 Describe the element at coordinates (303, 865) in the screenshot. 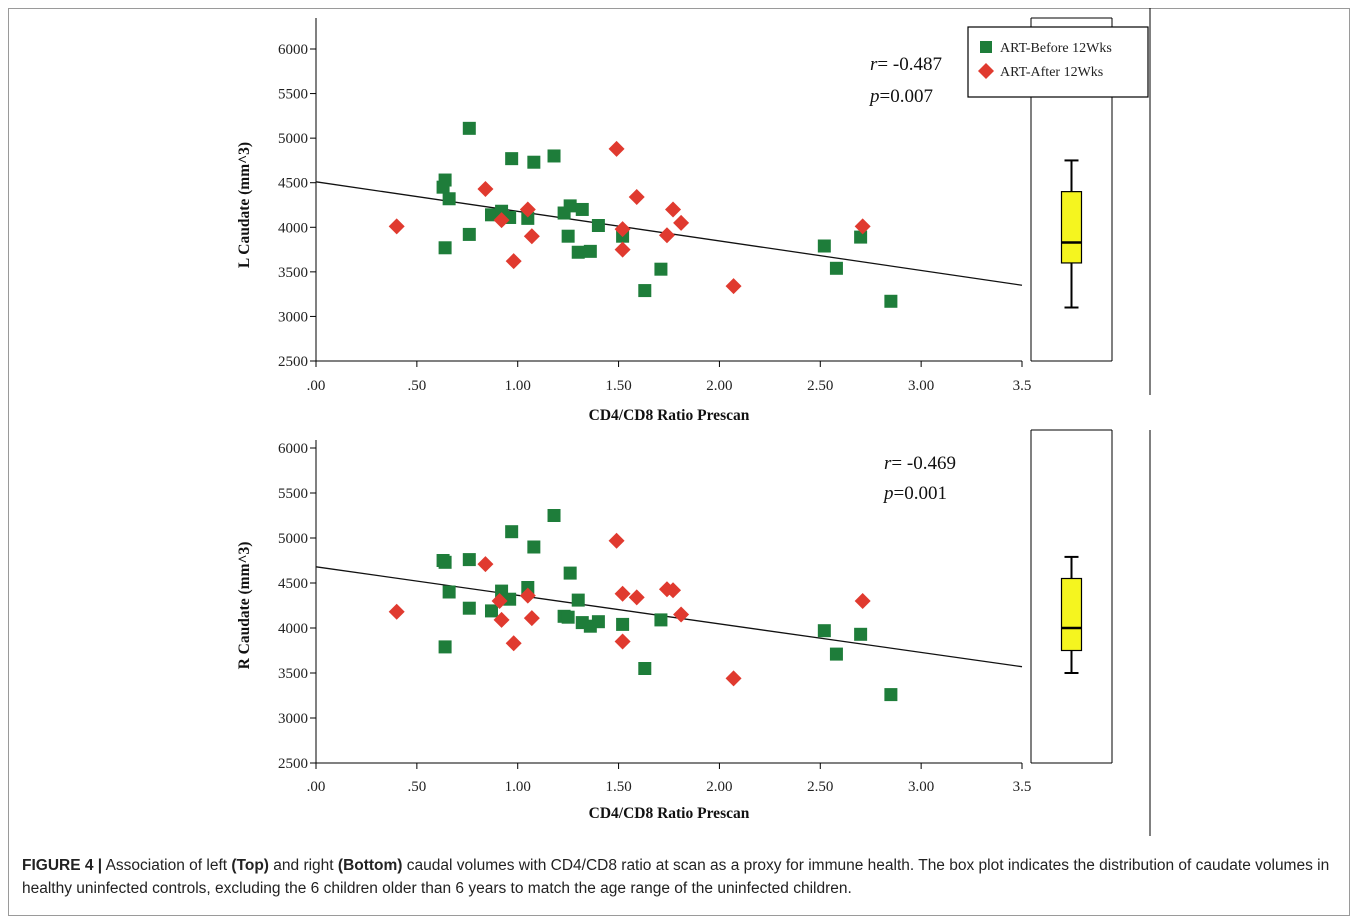

I see `caption-part2: and right` at that location.